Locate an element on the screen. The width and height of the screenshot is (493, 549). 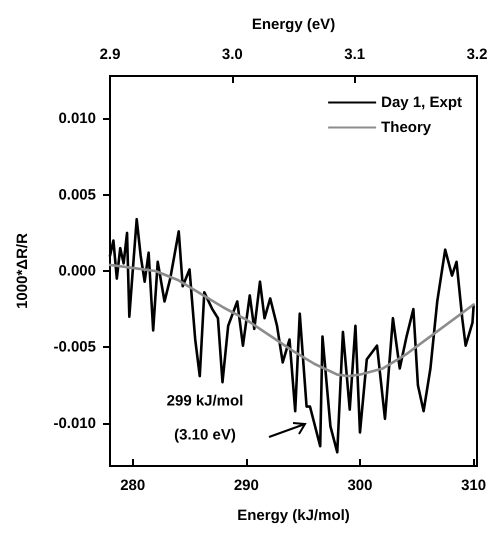
y-tick-label: -0.010 is located at coordinates (74, 423).